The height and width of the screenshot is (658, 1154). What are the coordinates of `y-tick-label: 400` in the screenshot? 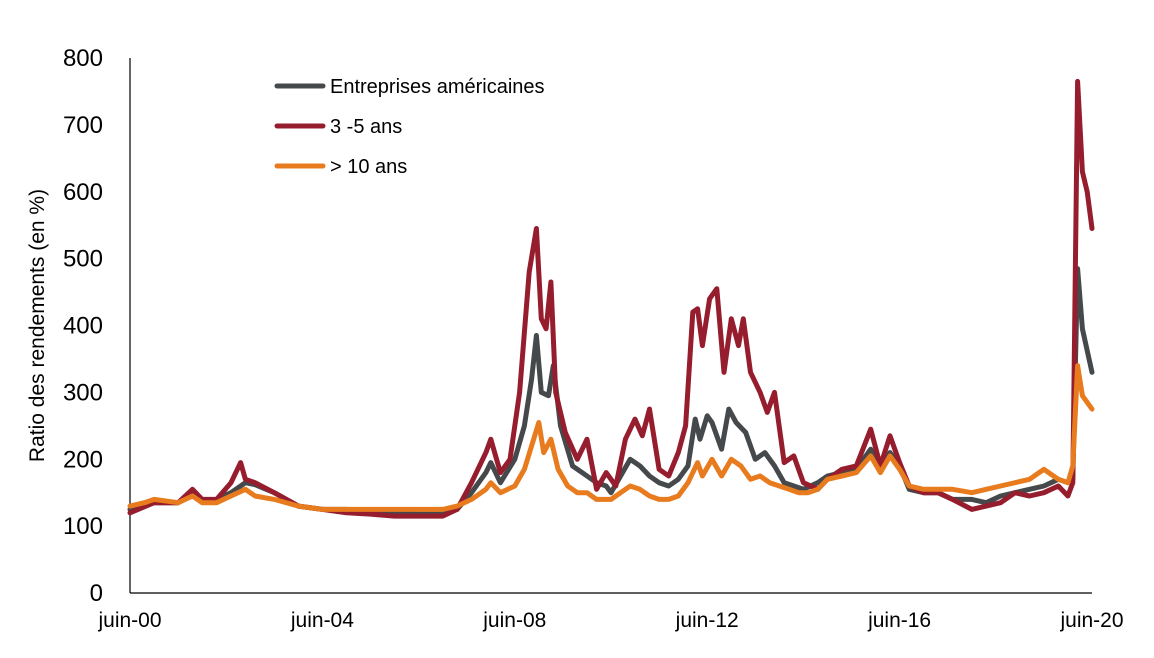 It's located at (83, 326).